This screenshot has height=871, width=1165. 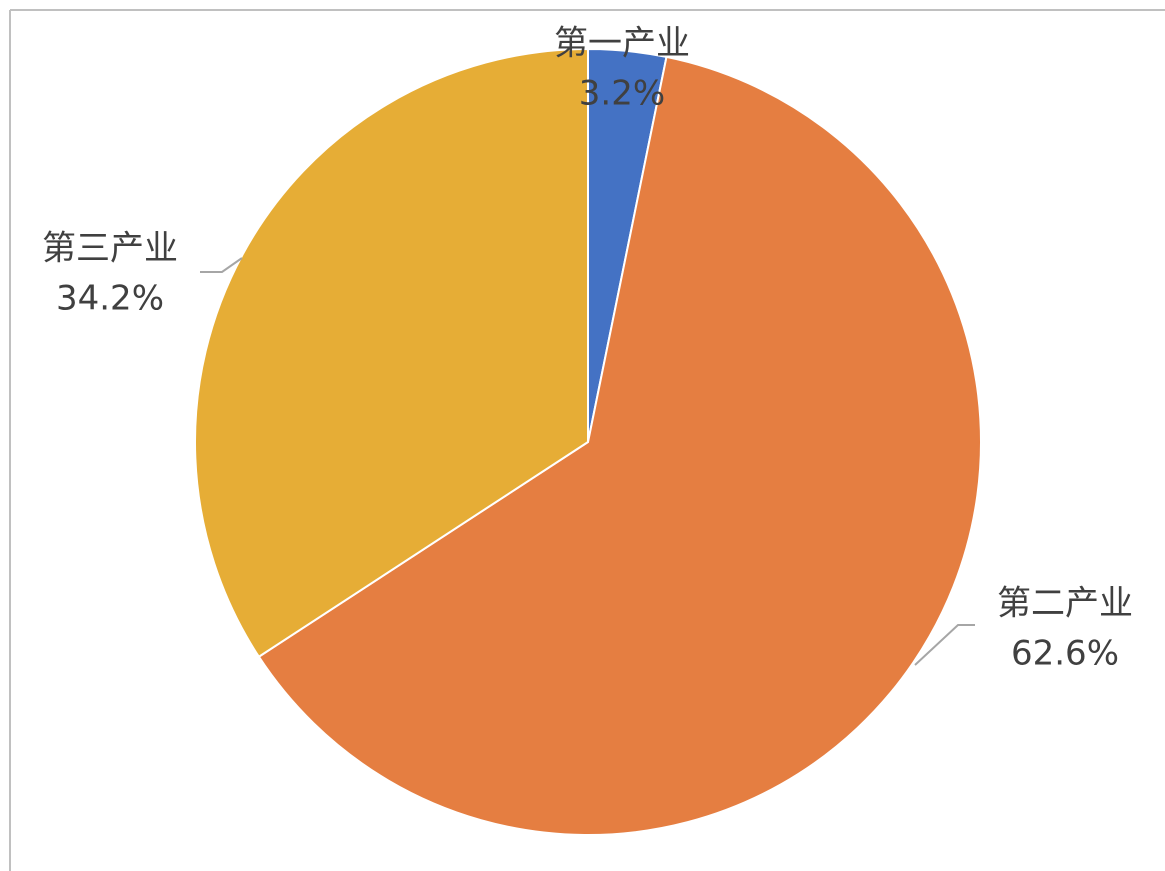 What do you see at coordinates (622, 94) in the screenshot?
I see `value-label: 3.2%` at bounding box center [622, 94].